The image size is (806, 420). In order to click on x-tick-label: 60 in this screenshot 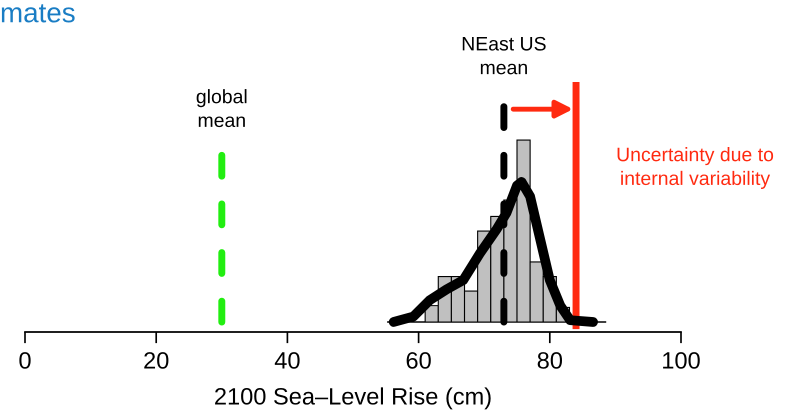, I will do `click(418, 360)`.